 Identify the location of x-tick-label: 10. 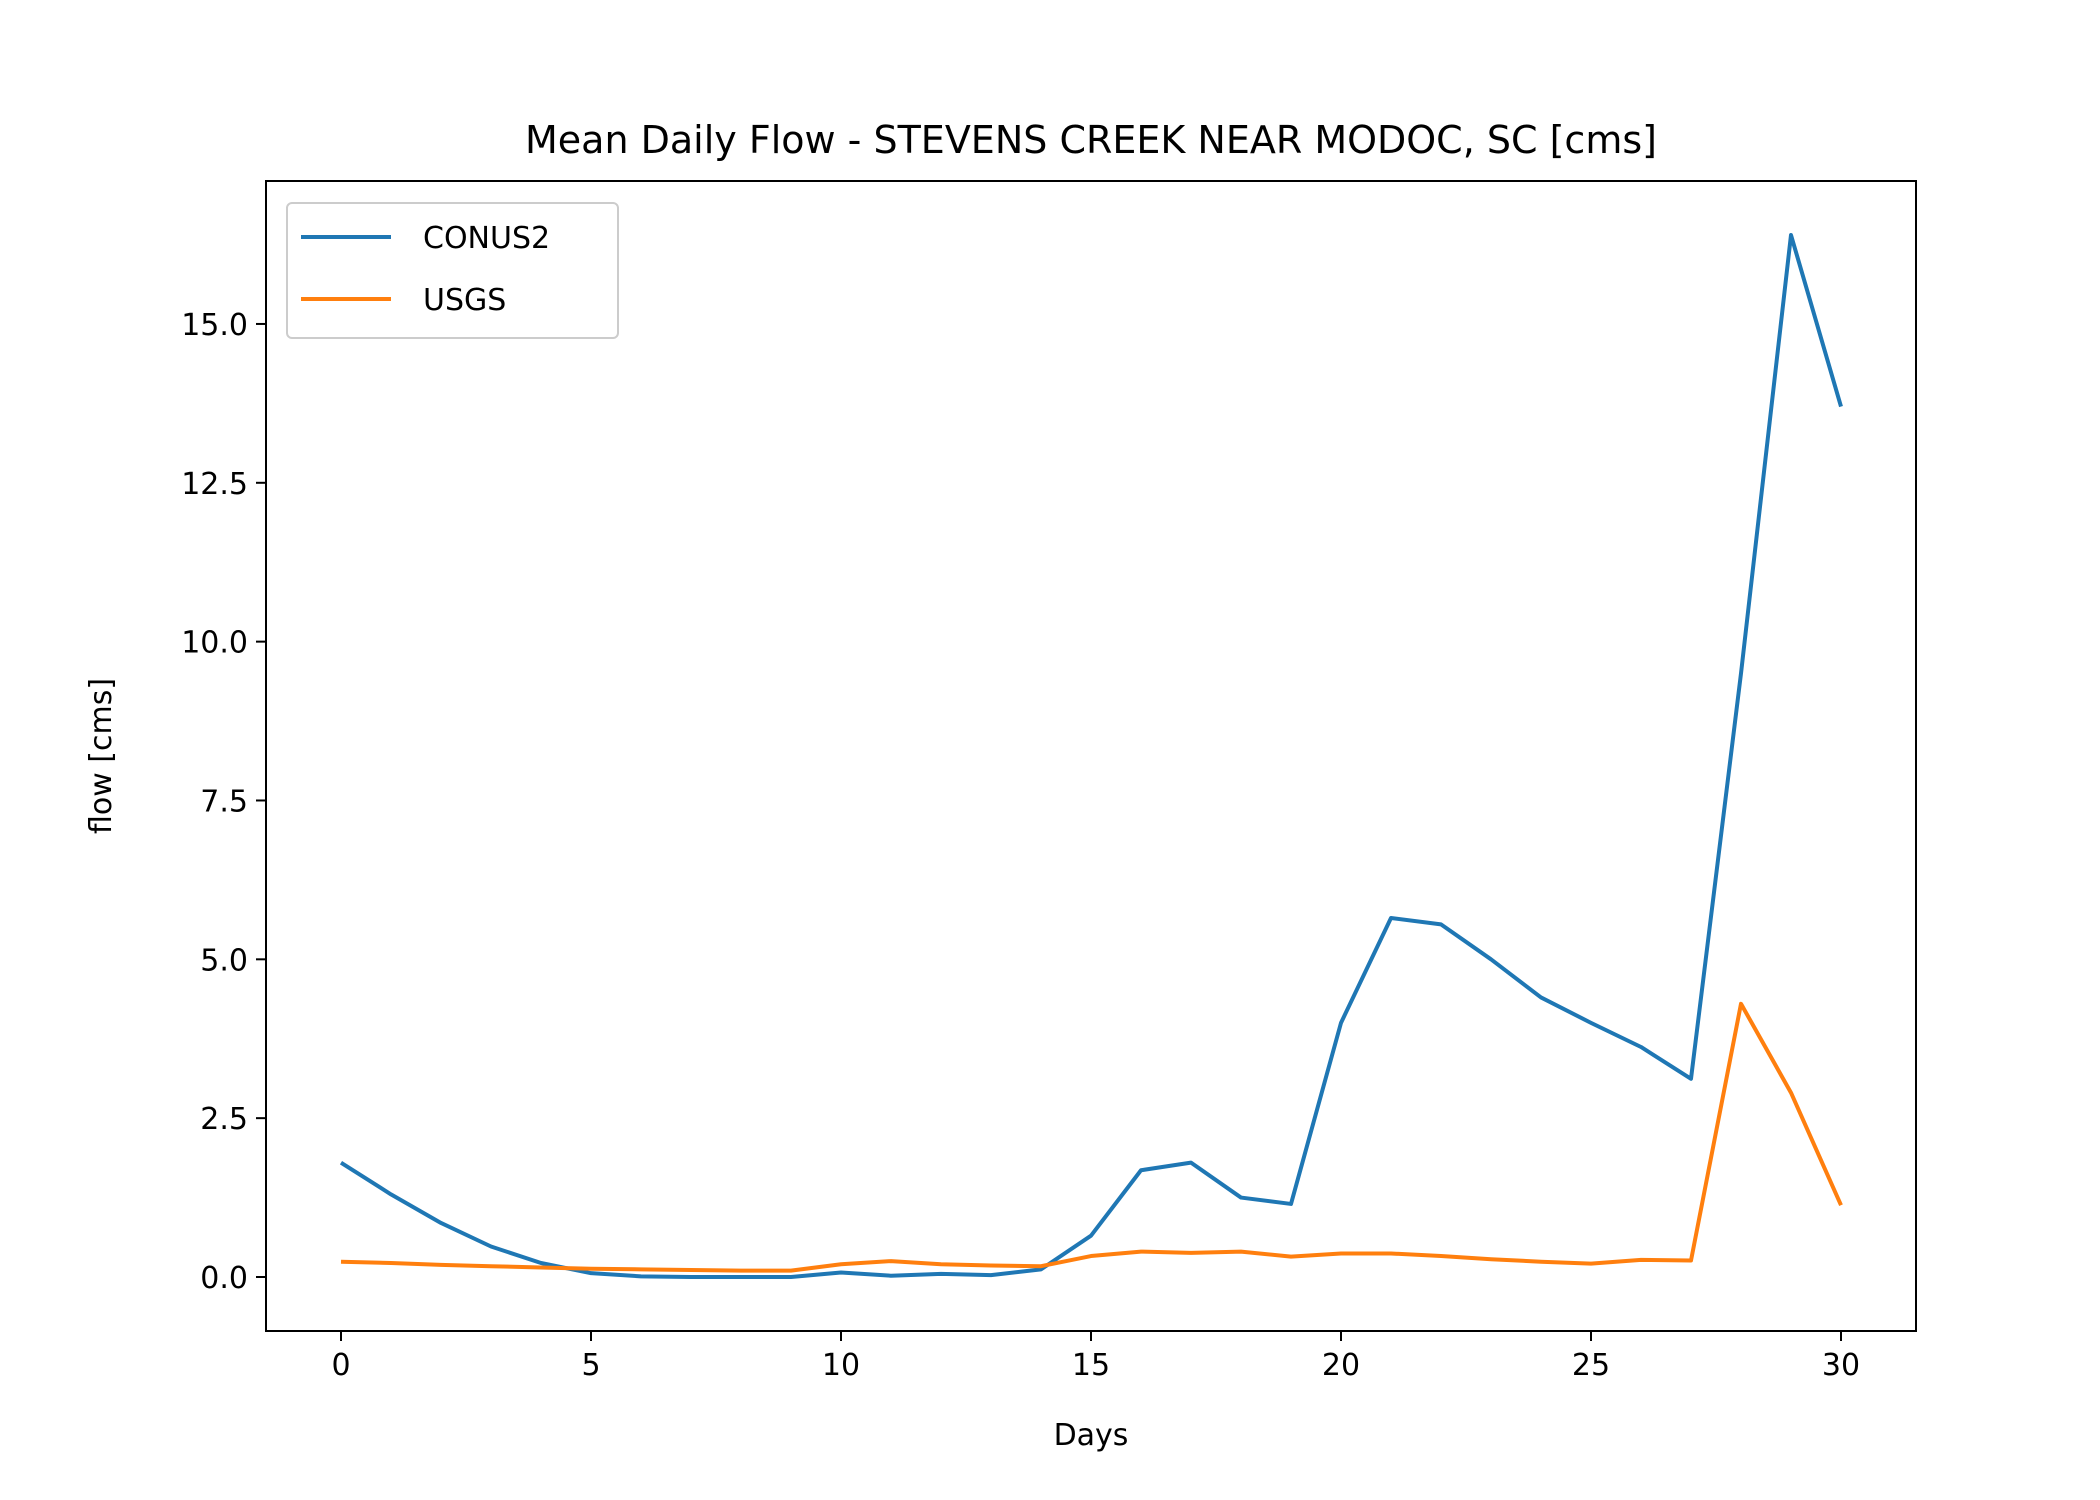
(841, 1365).